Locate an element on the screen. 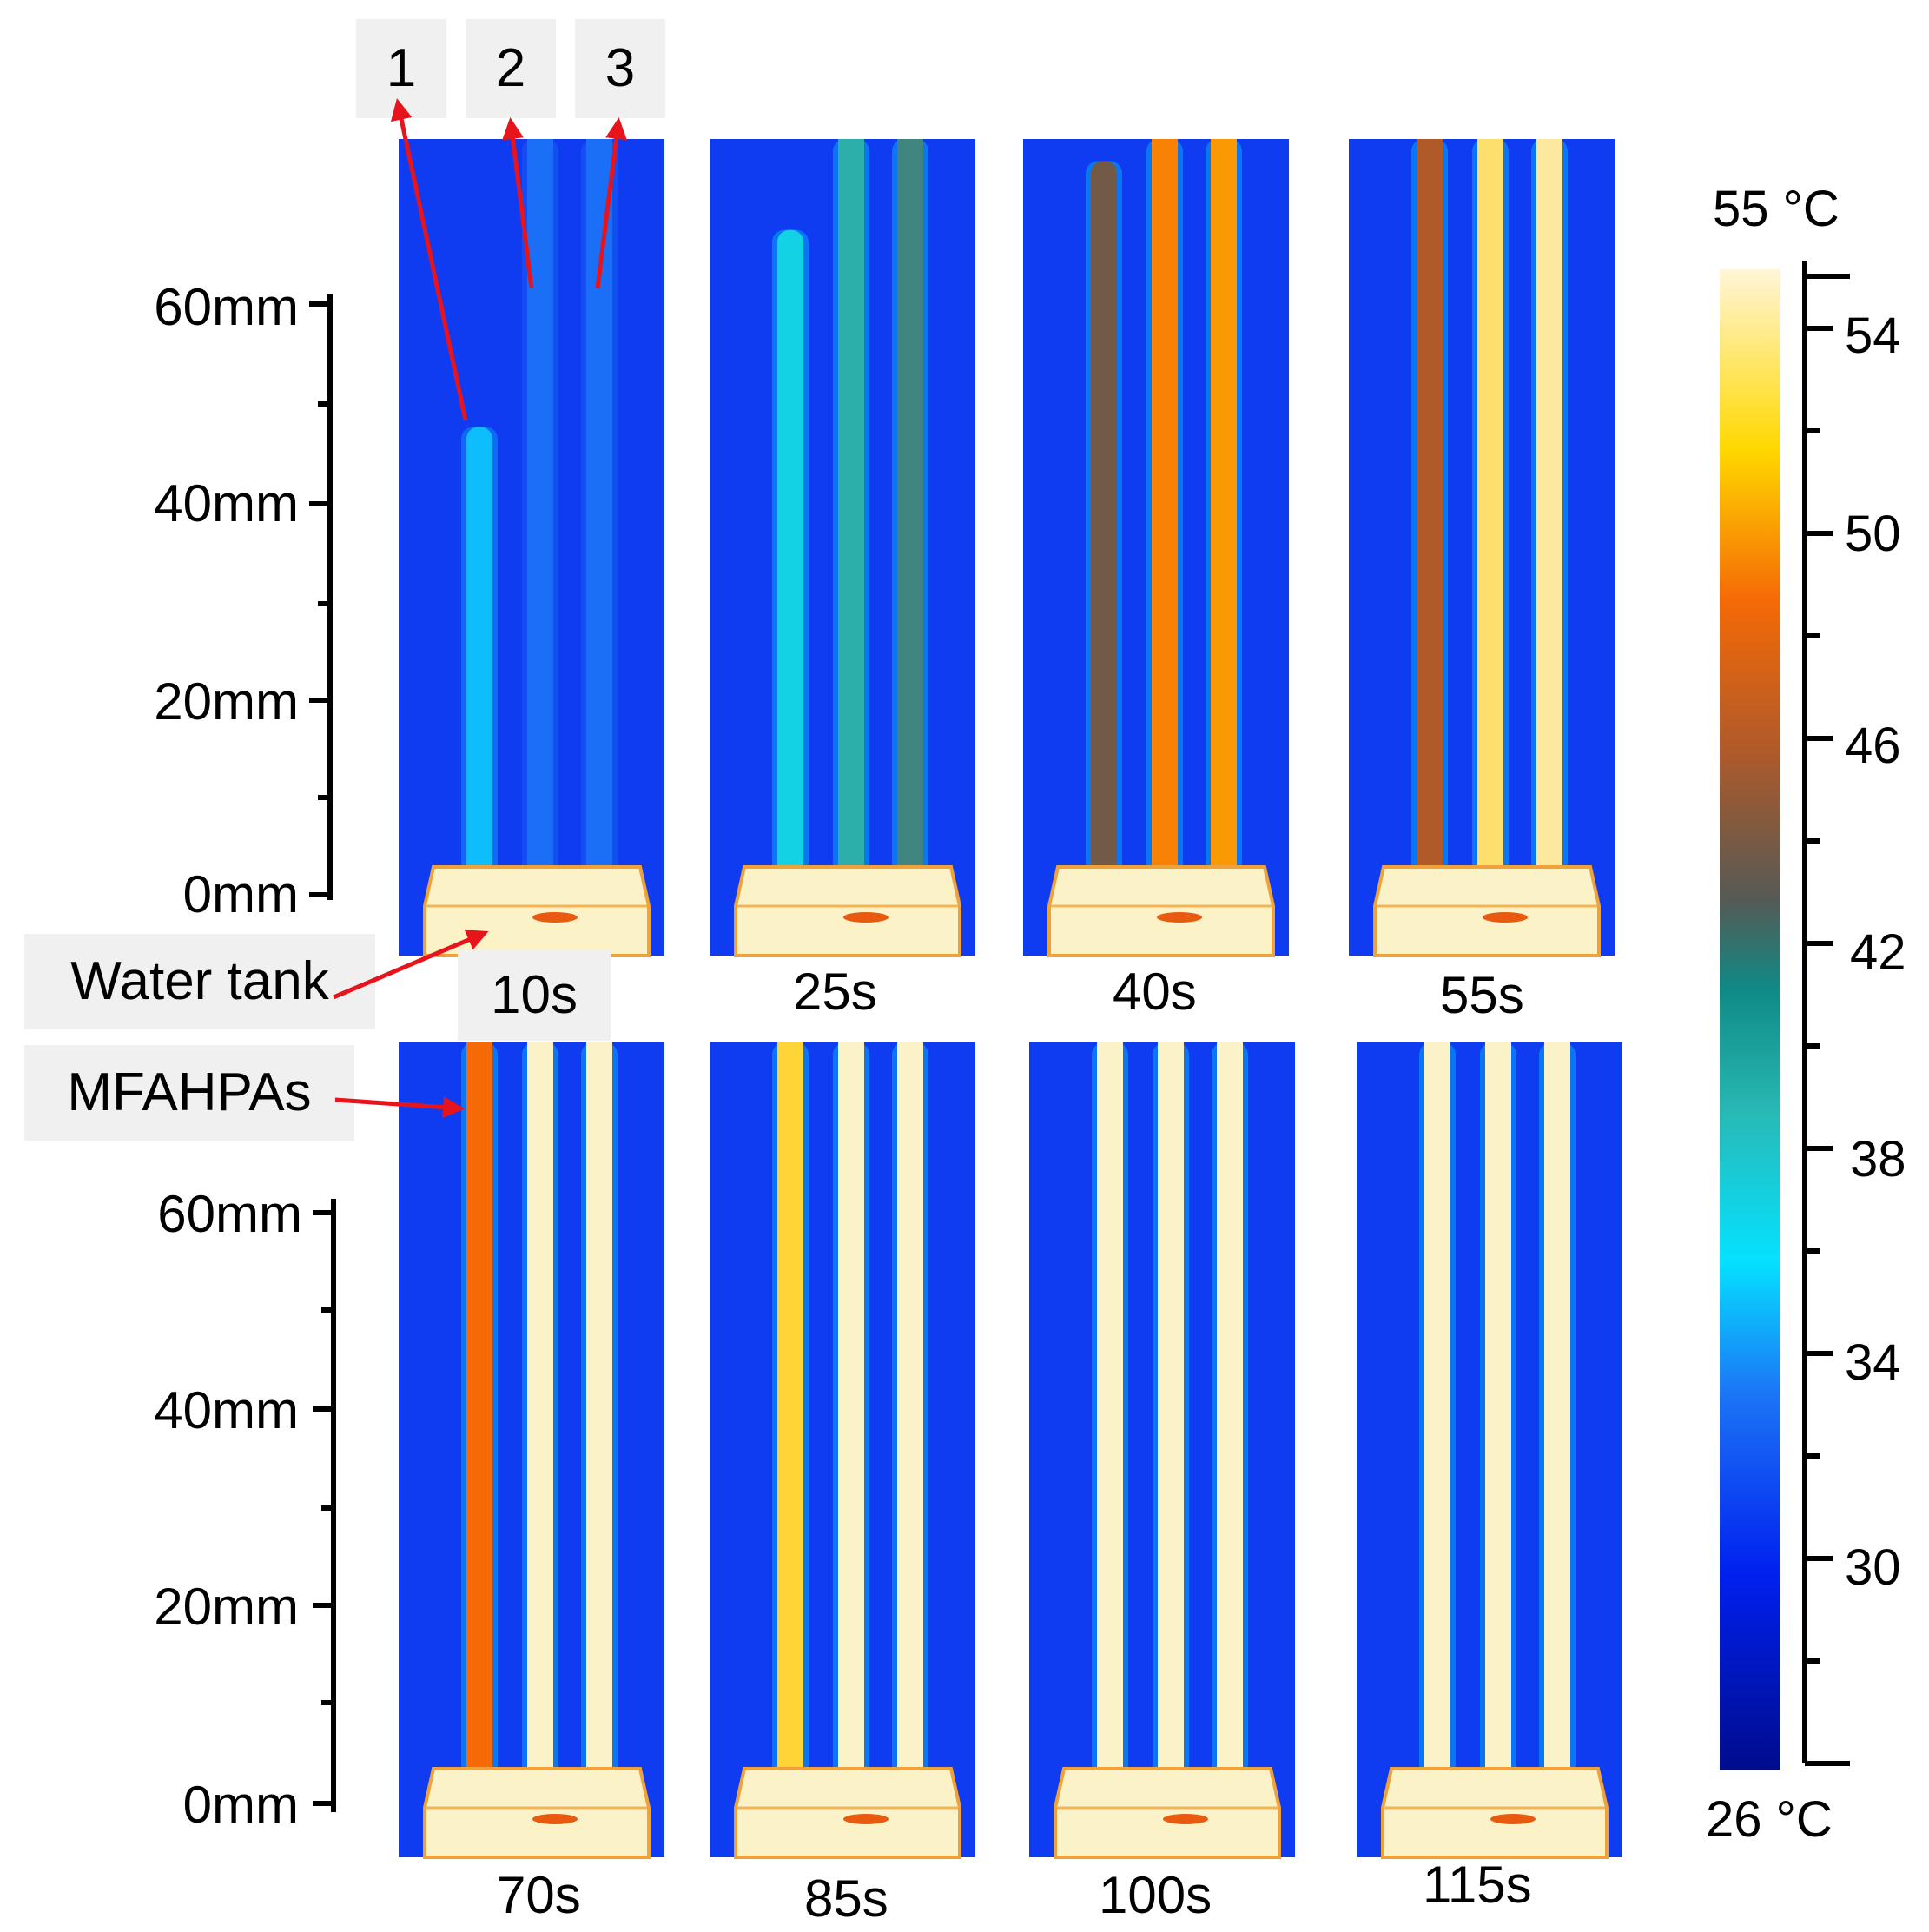  thermal-panel-85s is located at coordinates (842, 1451).